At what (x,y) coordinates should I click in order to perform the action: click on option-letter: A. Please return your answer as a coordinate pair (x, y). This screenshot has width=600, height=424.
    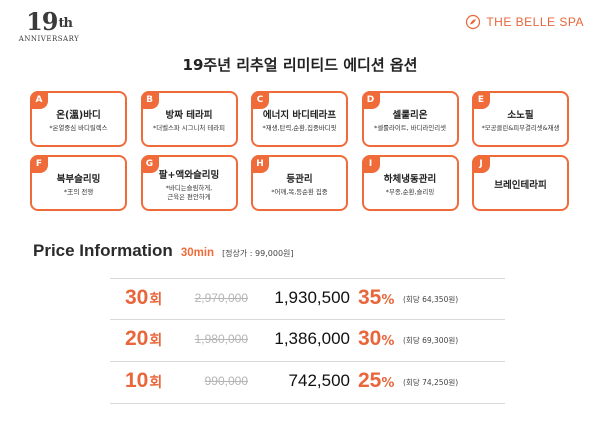
    Looking at the image, I should click on (39, 100).